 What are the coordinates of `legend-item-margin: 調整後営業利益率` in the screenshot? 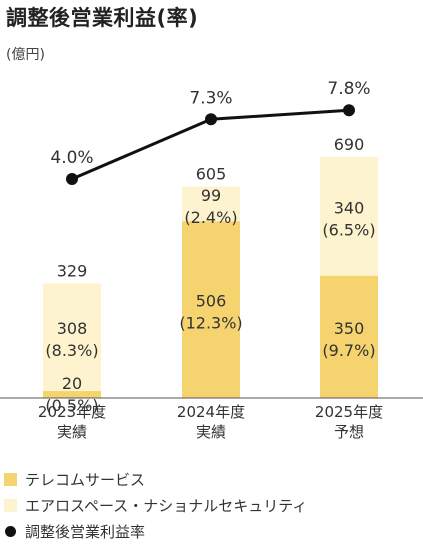 It's located at (155, 531).